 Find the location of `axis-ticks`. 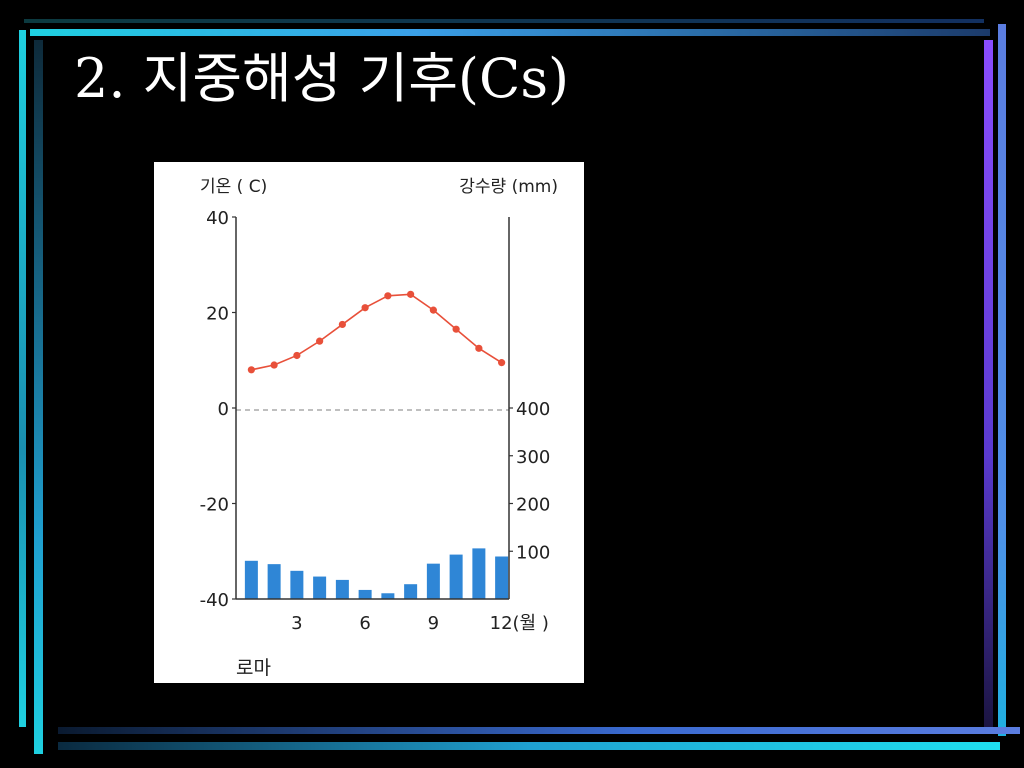

axis-ticks is located at coordinates (372, 408).